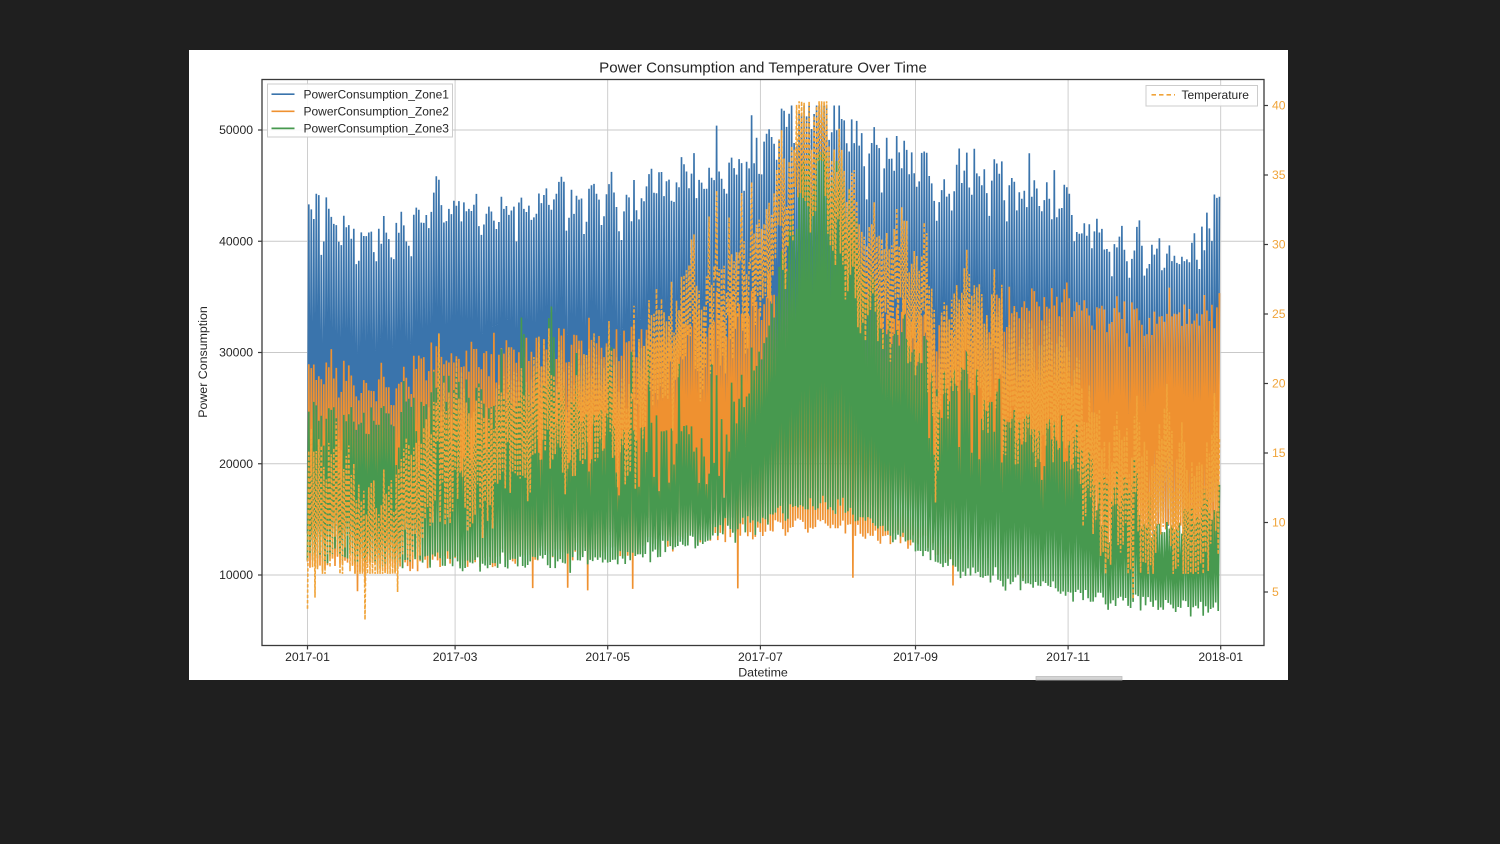 The image size is (1500, 844). Describe the element at coordinates (1279, 106) in the screenshot. I see `svg-text: 40` at that location.